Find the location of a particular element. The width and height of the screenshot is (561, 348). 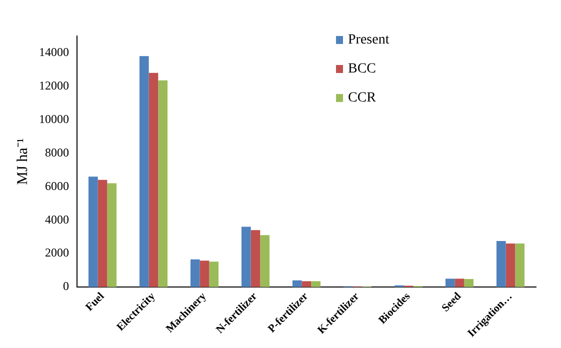

y-tick-label: 14000 is located at coordinates (54, 51).